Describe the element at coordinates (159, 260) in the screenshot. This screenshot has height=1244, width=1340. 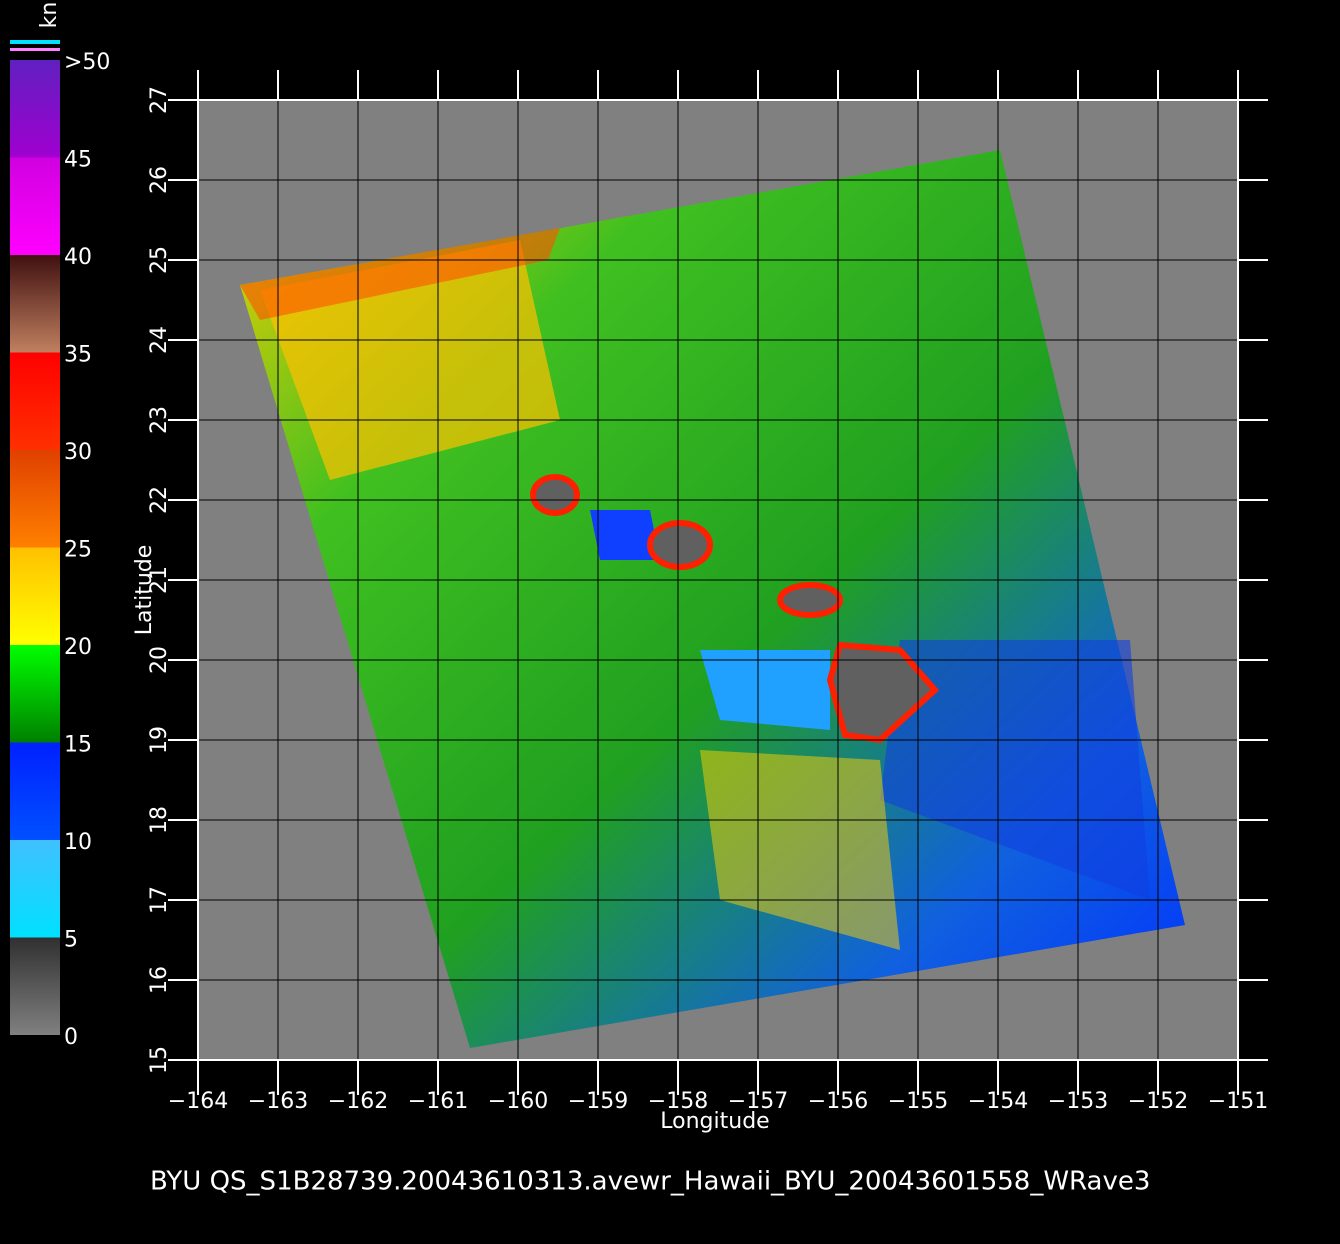
I see `y-tick-label: 25` at that location.